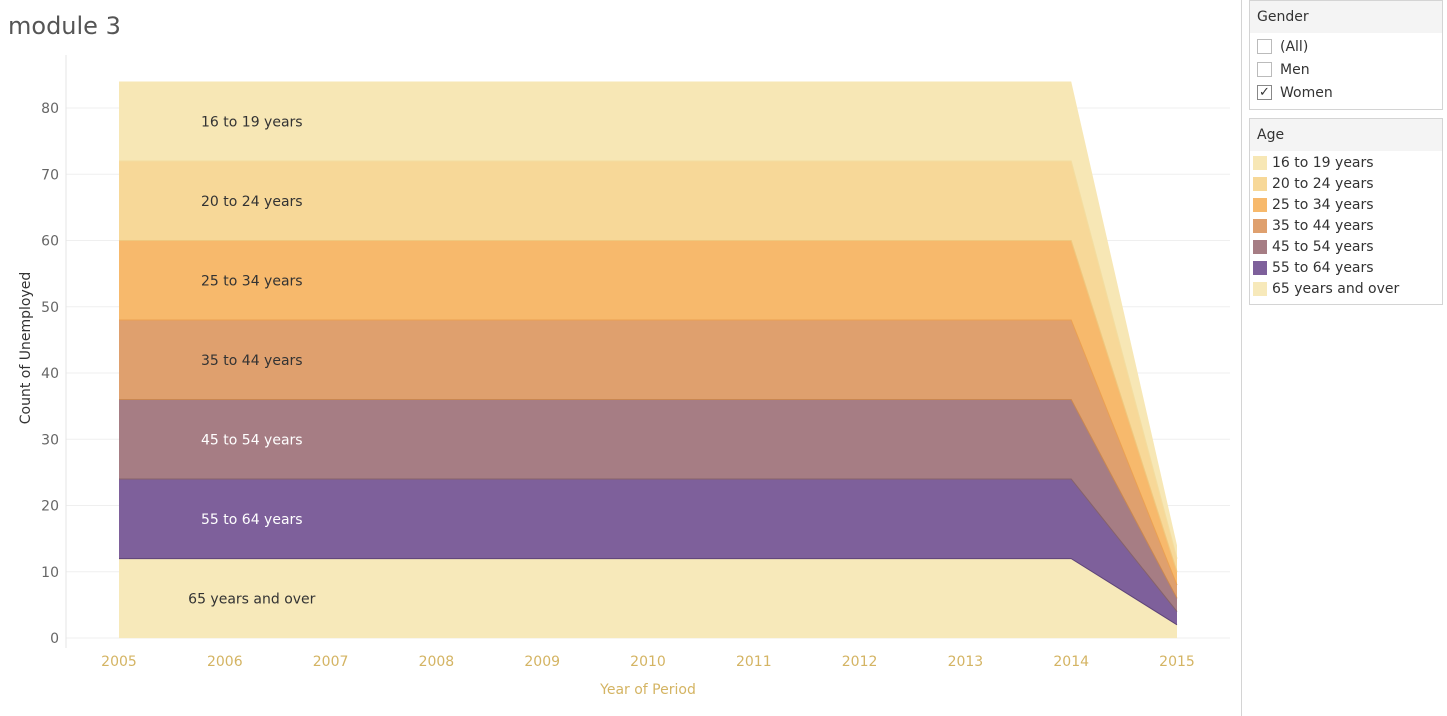  What do you see at coordinates (1241, 358) in the screenshot?
I see `panel-divider` at bounding box center [1241, 358].